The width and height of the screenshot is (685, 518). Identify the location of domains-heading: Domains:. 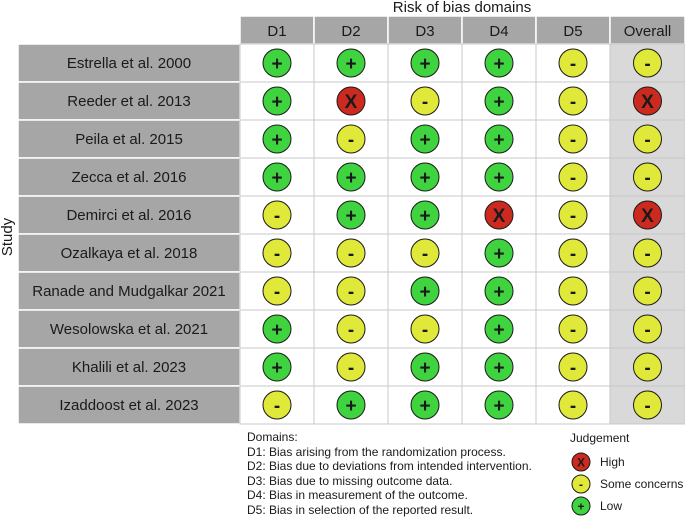
(272, 437).